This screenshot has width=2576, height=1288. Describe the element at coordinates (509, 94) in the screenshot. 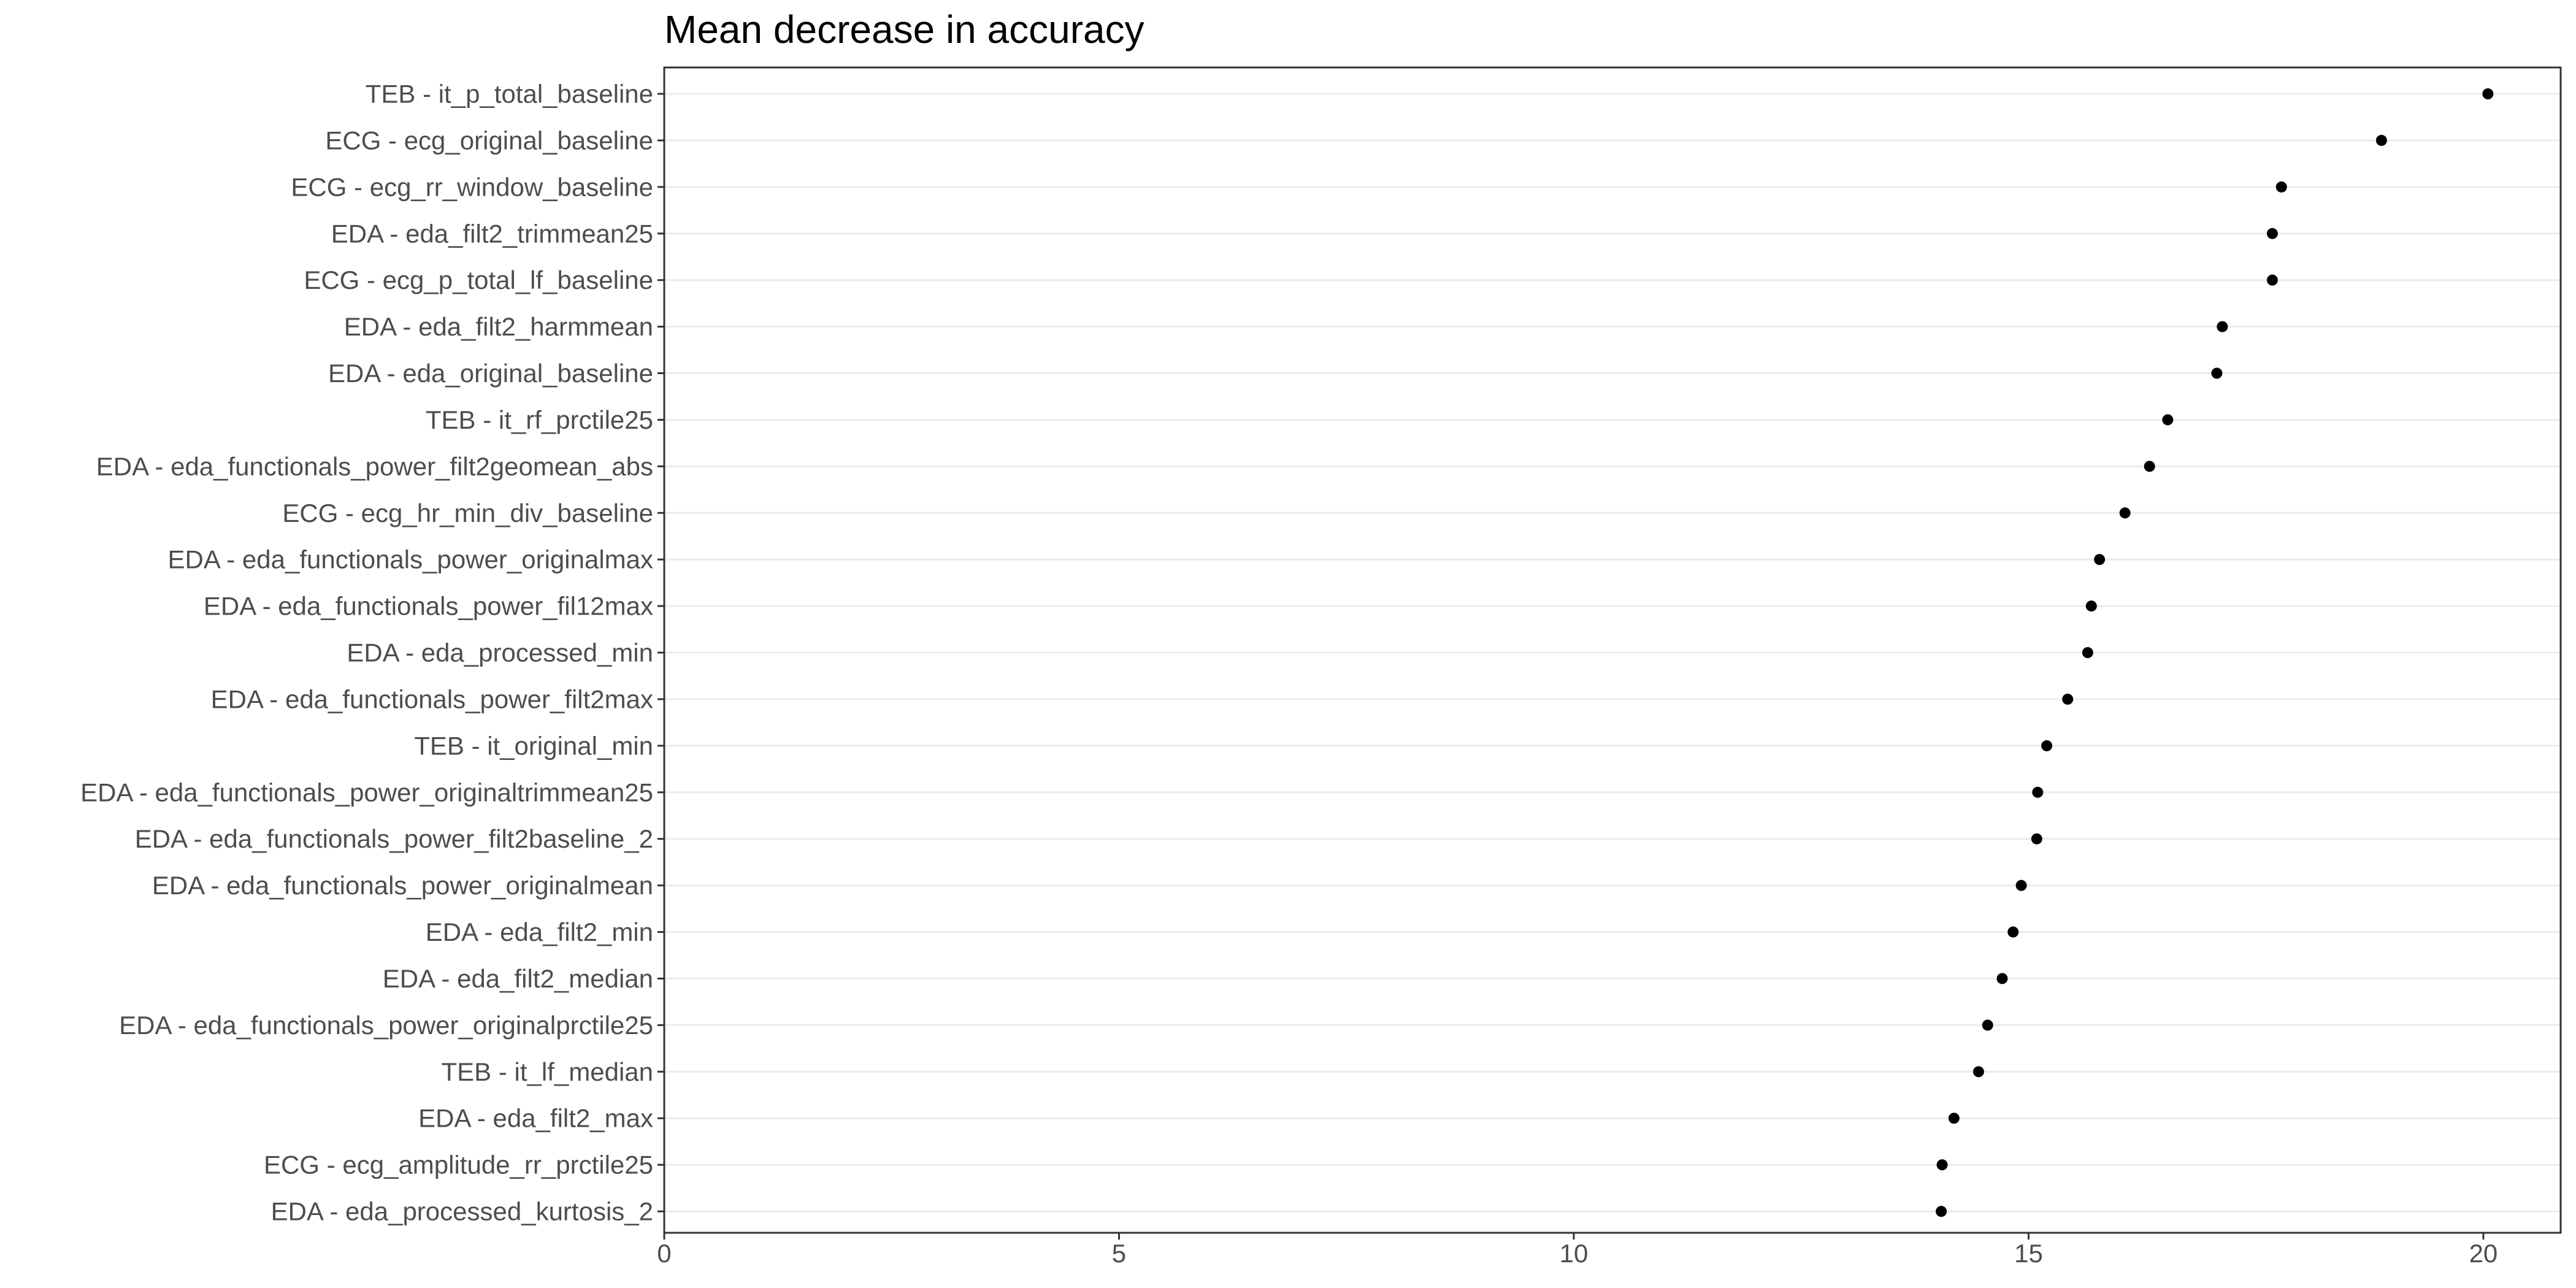

I see `y-tick-label: TEB - it_p_total_baseline` at that location.